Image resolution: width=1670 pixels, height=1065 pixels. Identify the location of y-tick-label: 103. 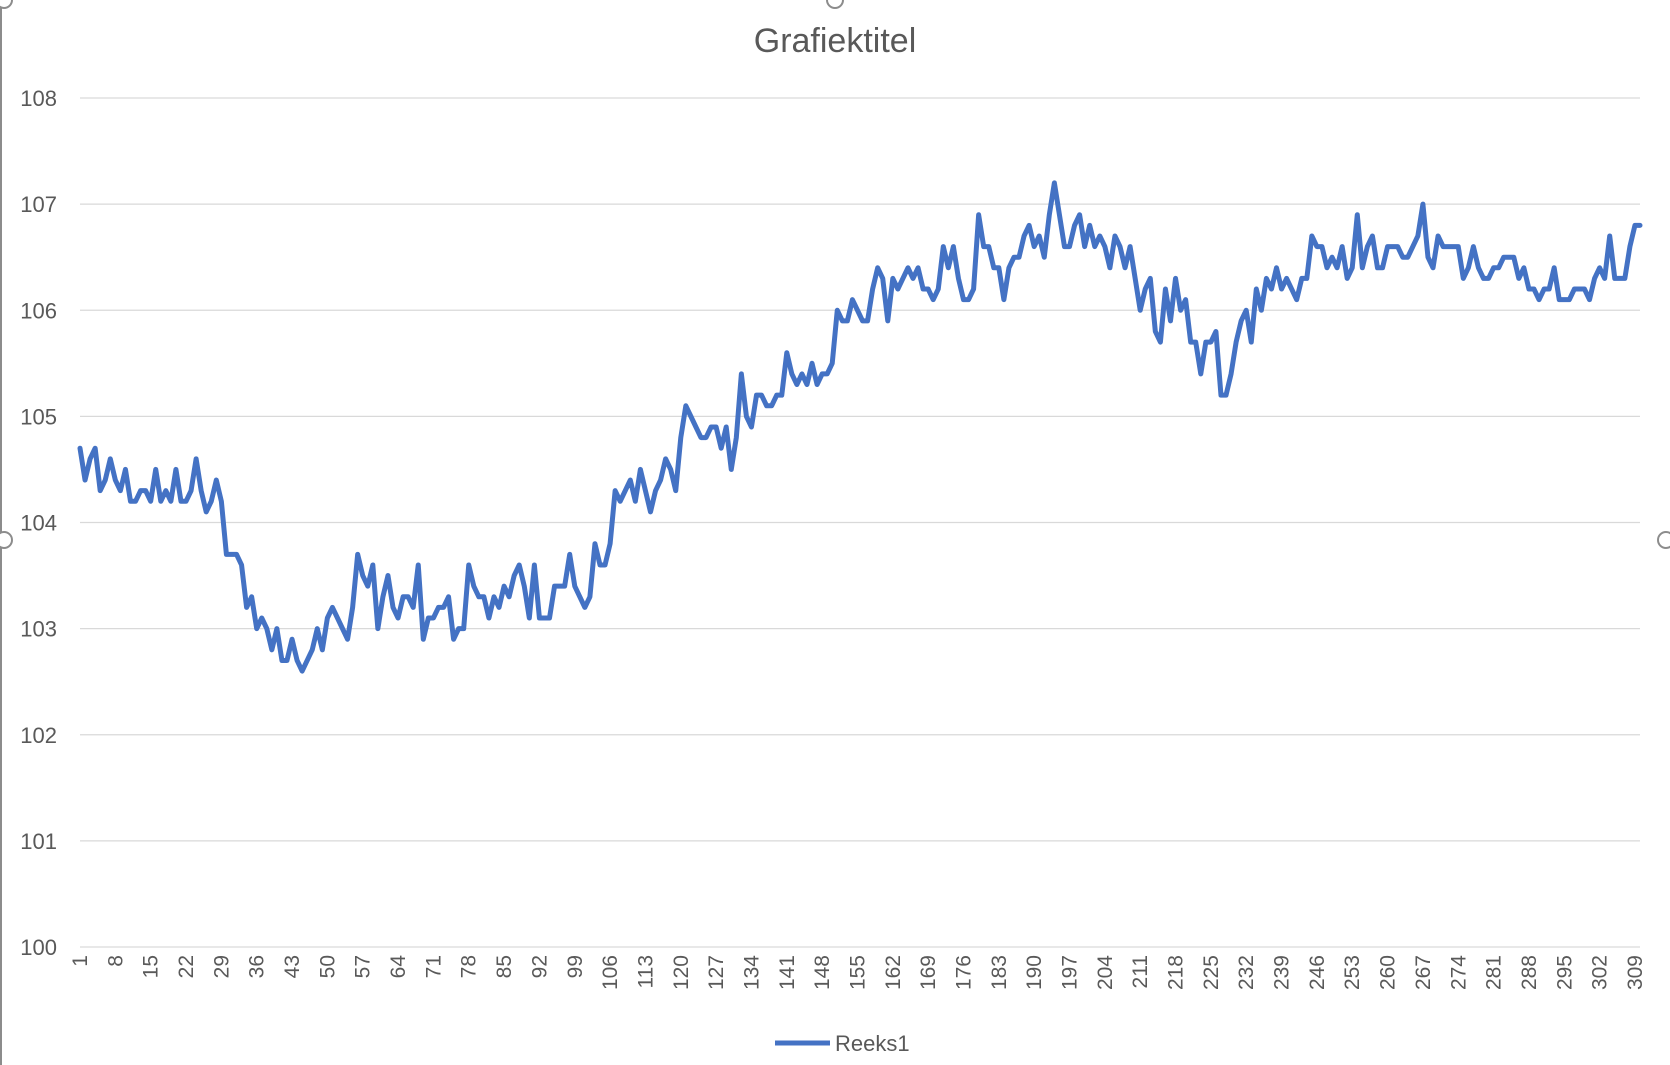
(38, 629).